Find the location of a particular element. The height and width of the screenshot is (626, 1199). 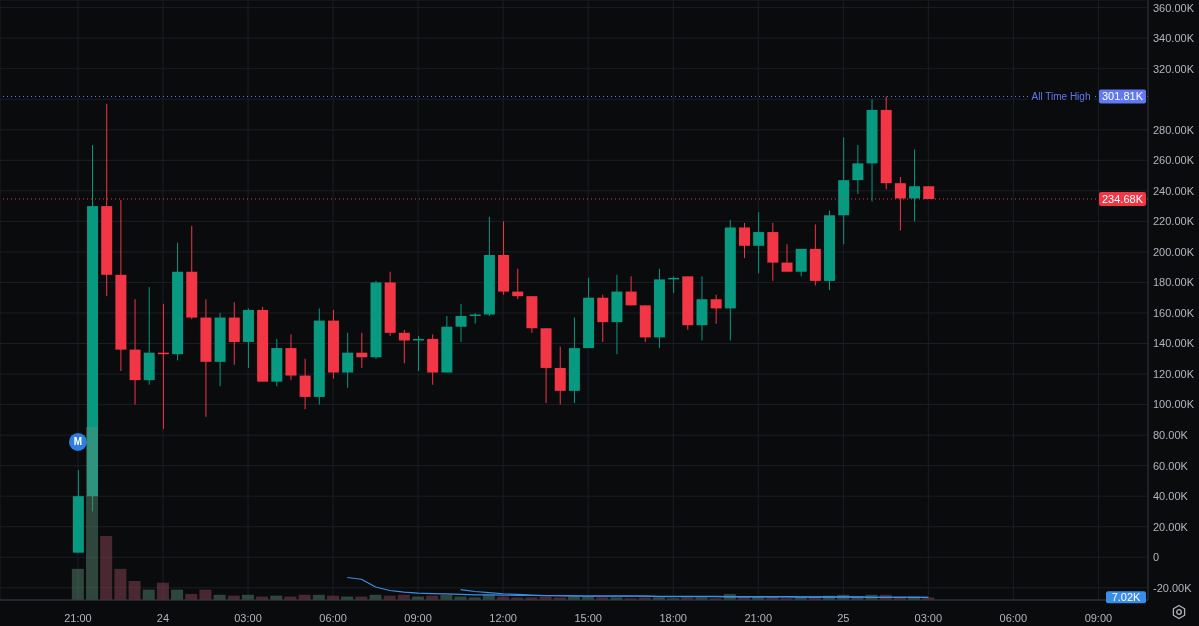

annotation: 7.02K is located at coordinates (1126, 597).